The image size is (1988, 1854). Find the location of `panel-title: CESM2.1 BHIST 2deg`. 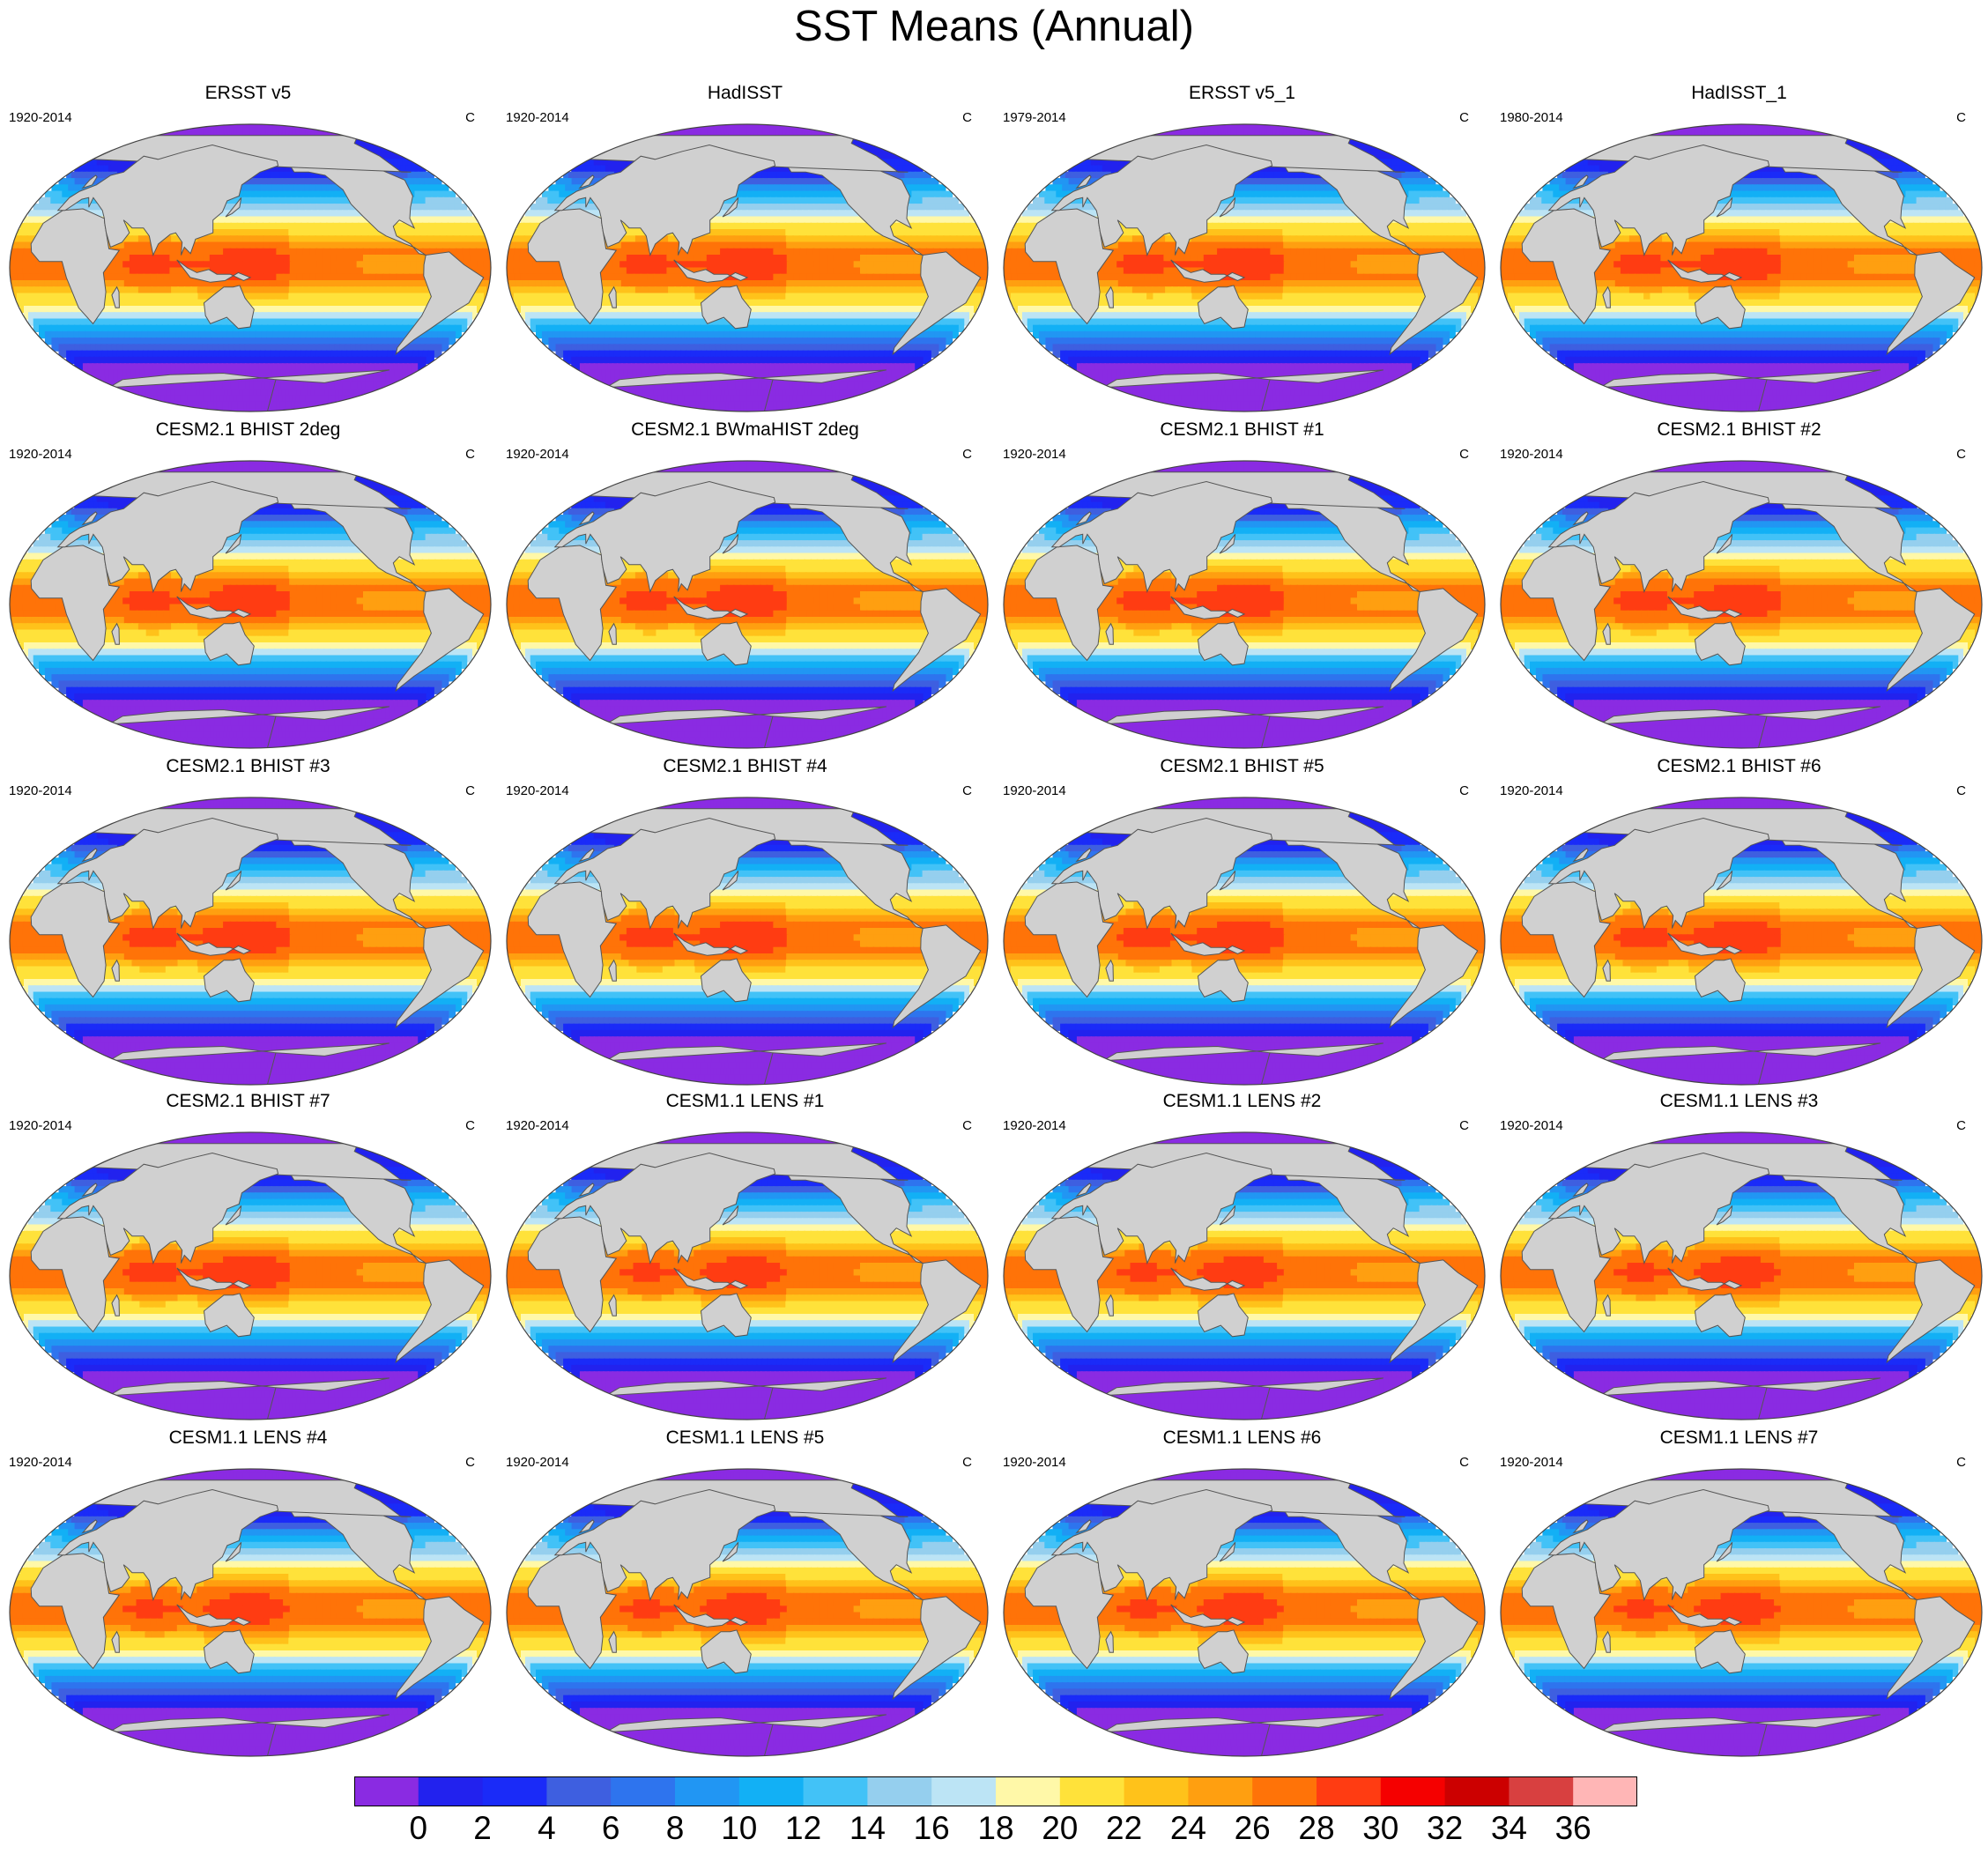

panel-title: CESM2.1 BHIST 2deg is located at coordinates (248, 430).